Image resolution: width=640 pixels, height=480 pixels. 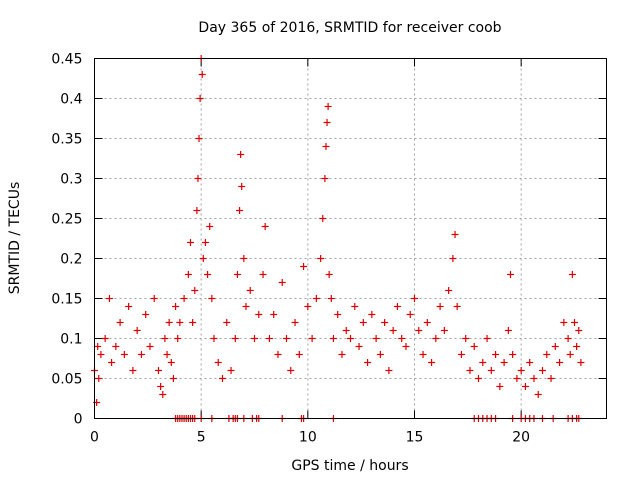 What do you see at coordinates (308, 438) in the screenshot?
I see `x-tick-label: 10` at bounding box center [308, 438].